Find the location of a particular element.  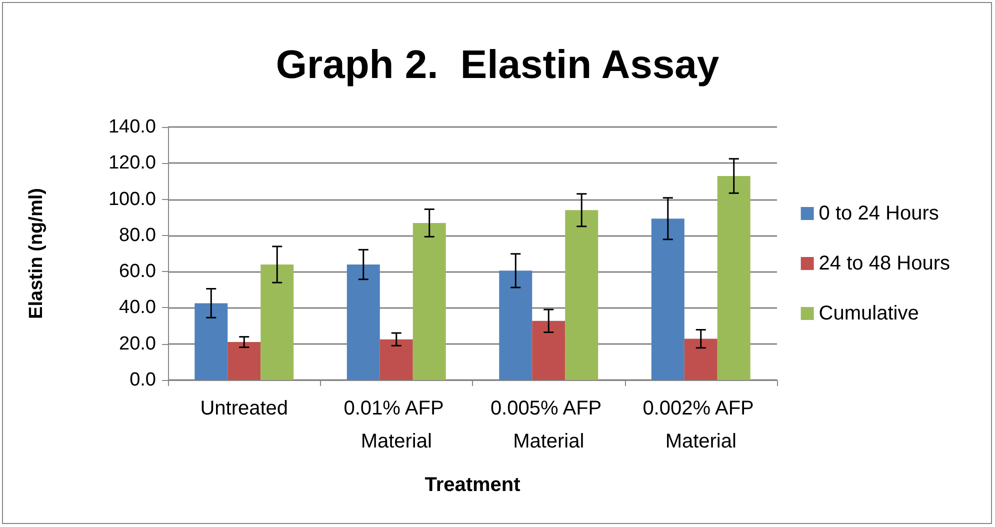

x-tick-label: 0.01% AFP Material is located at coordinates (397, 425).